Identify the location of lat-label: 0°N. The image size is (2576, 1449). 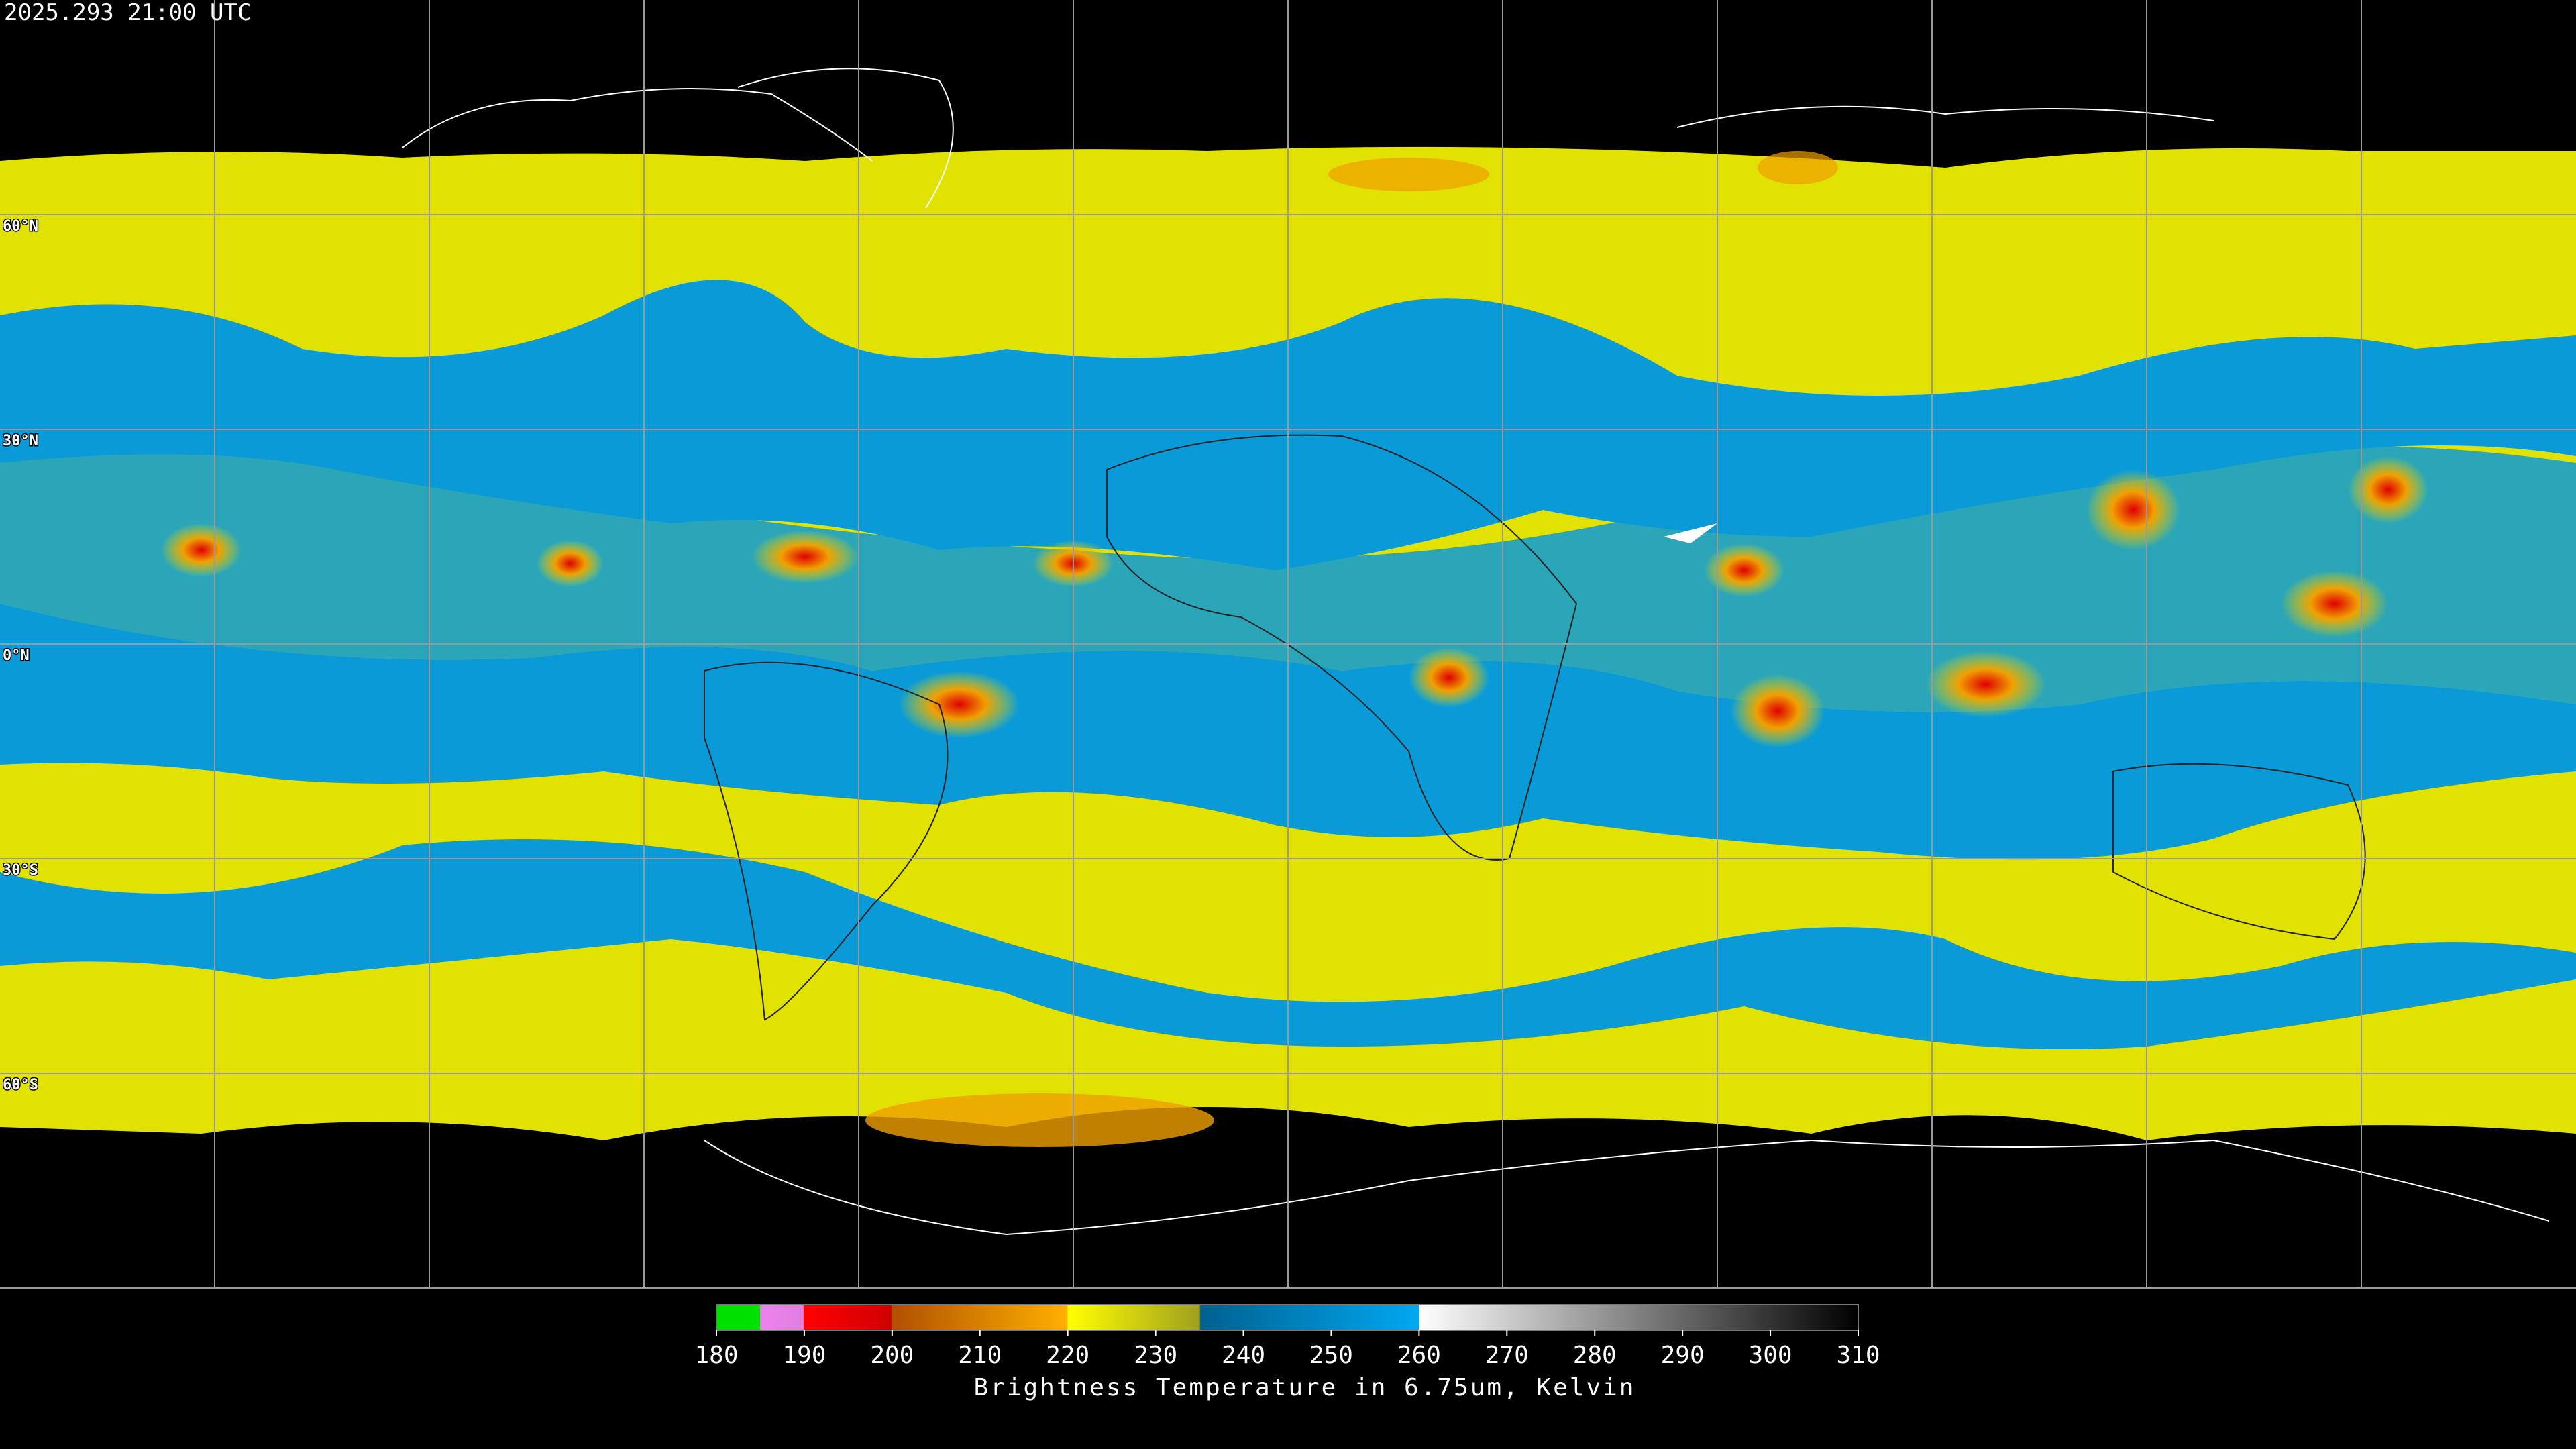
(16, 655).